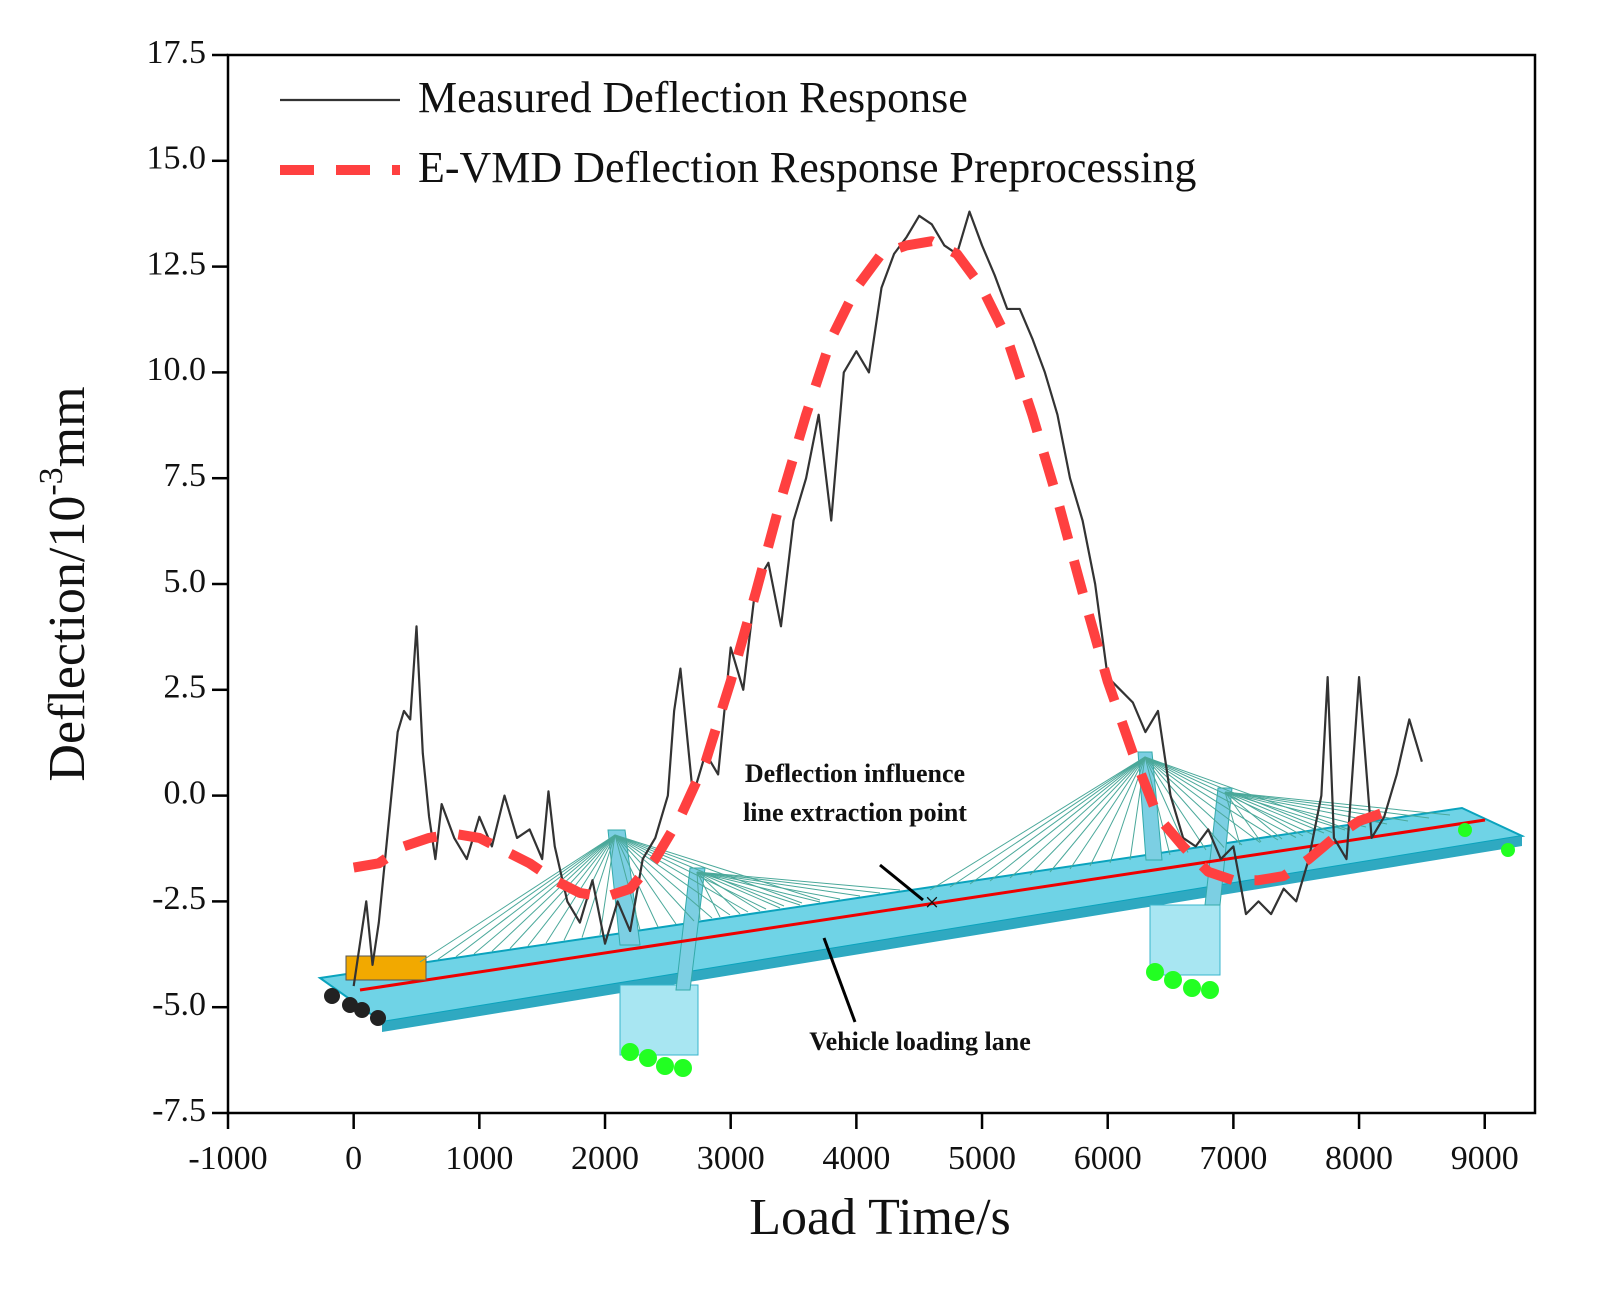 This screenshot has height=1299, width=1604. I want to click on wheels, so click(355, 1007).